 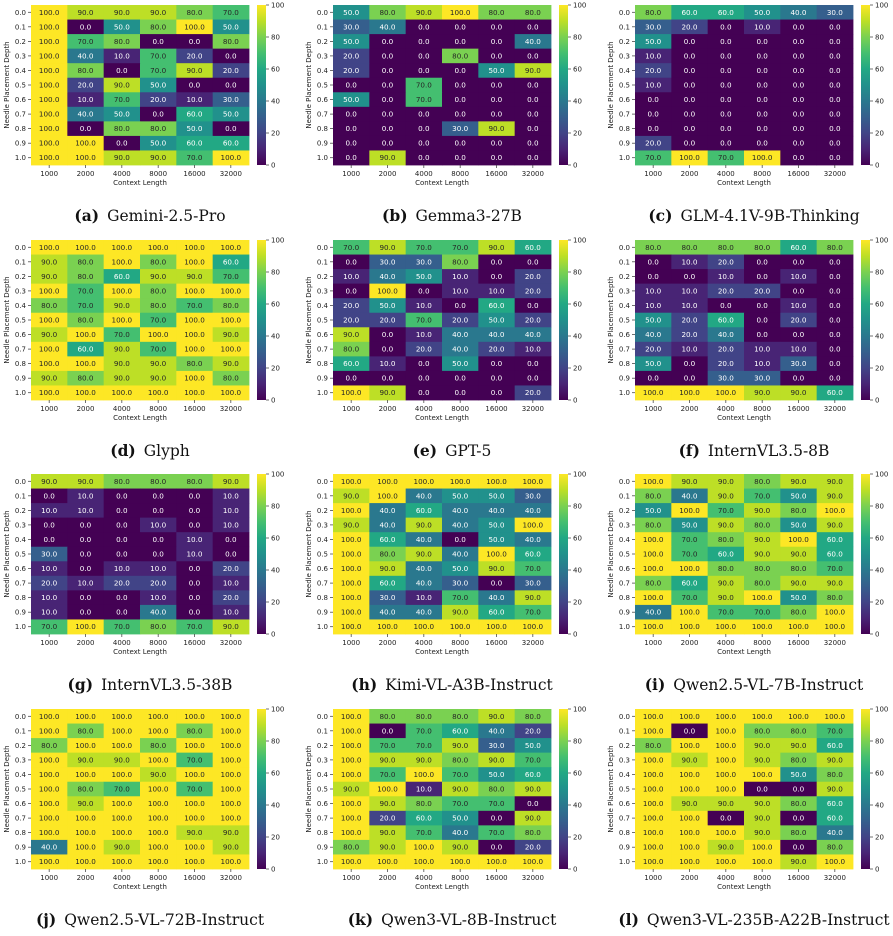 What do you see at coordinates (424, 276) in the screenshot?
I see `cell-value-label: 50.0` at bounding box center [424, 276].